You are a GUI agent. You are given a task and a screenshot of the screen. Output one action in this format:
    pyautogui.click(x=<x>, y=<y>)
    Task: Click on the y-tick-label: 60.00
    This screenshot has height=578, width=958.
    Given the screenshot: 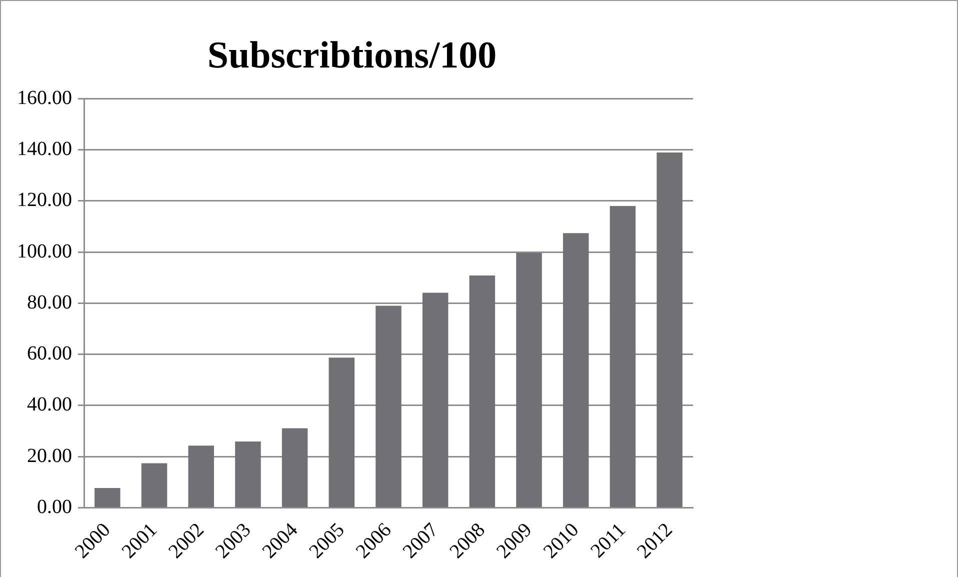 What is the action you would take?
    pyautogui.click(x=49, y=353)
    